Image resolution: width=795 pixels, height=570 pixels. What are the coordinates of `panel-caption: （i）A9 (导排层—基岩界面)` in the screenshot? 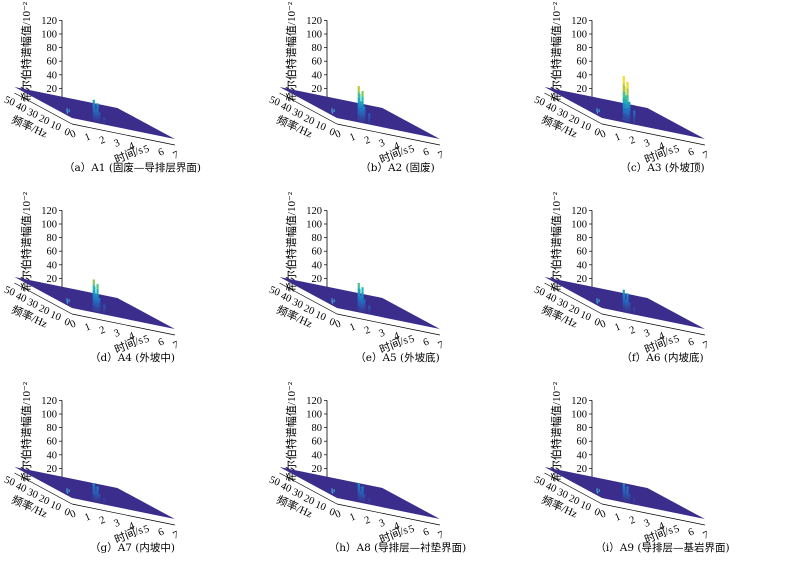 It's located at (662, 548).